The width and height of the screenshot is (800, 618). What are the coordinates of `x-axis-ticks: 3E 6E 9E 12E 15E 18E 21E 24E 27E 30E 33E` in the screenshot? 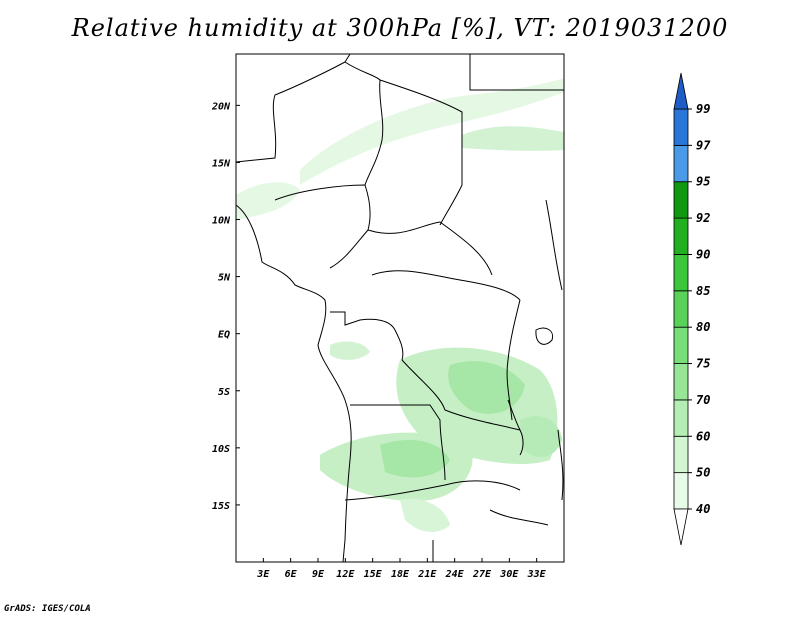 It's located at (401, 569).